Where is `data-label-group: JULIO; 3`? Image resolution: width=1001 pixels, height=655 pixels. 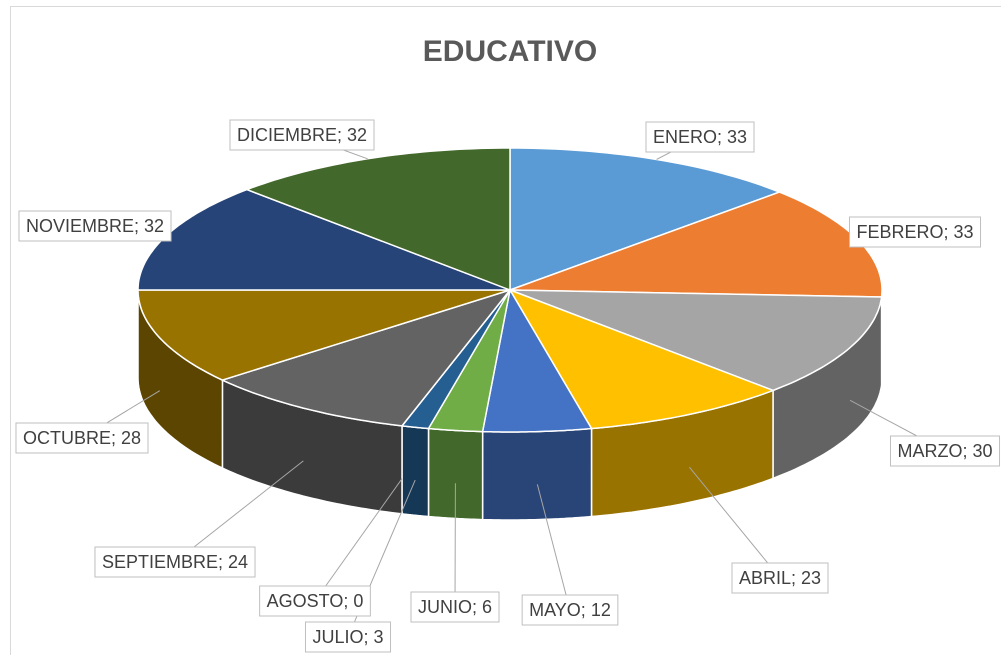 data-label-group: JULIO; 3 is located at coordinates (348, 637).